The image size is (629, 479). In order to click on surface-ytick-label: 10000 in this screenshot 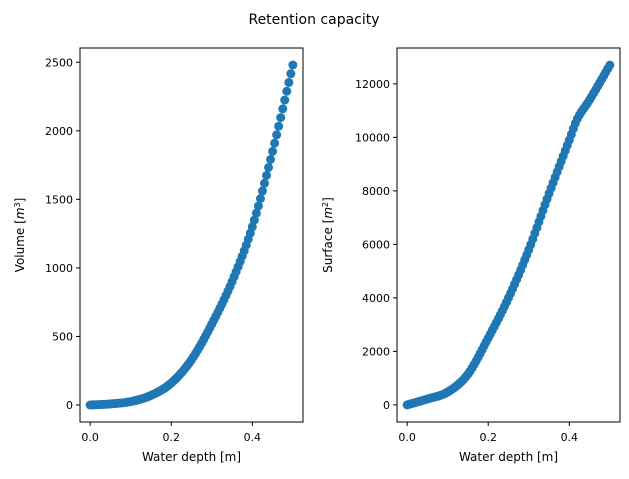, I will do `click(372, 137)`.